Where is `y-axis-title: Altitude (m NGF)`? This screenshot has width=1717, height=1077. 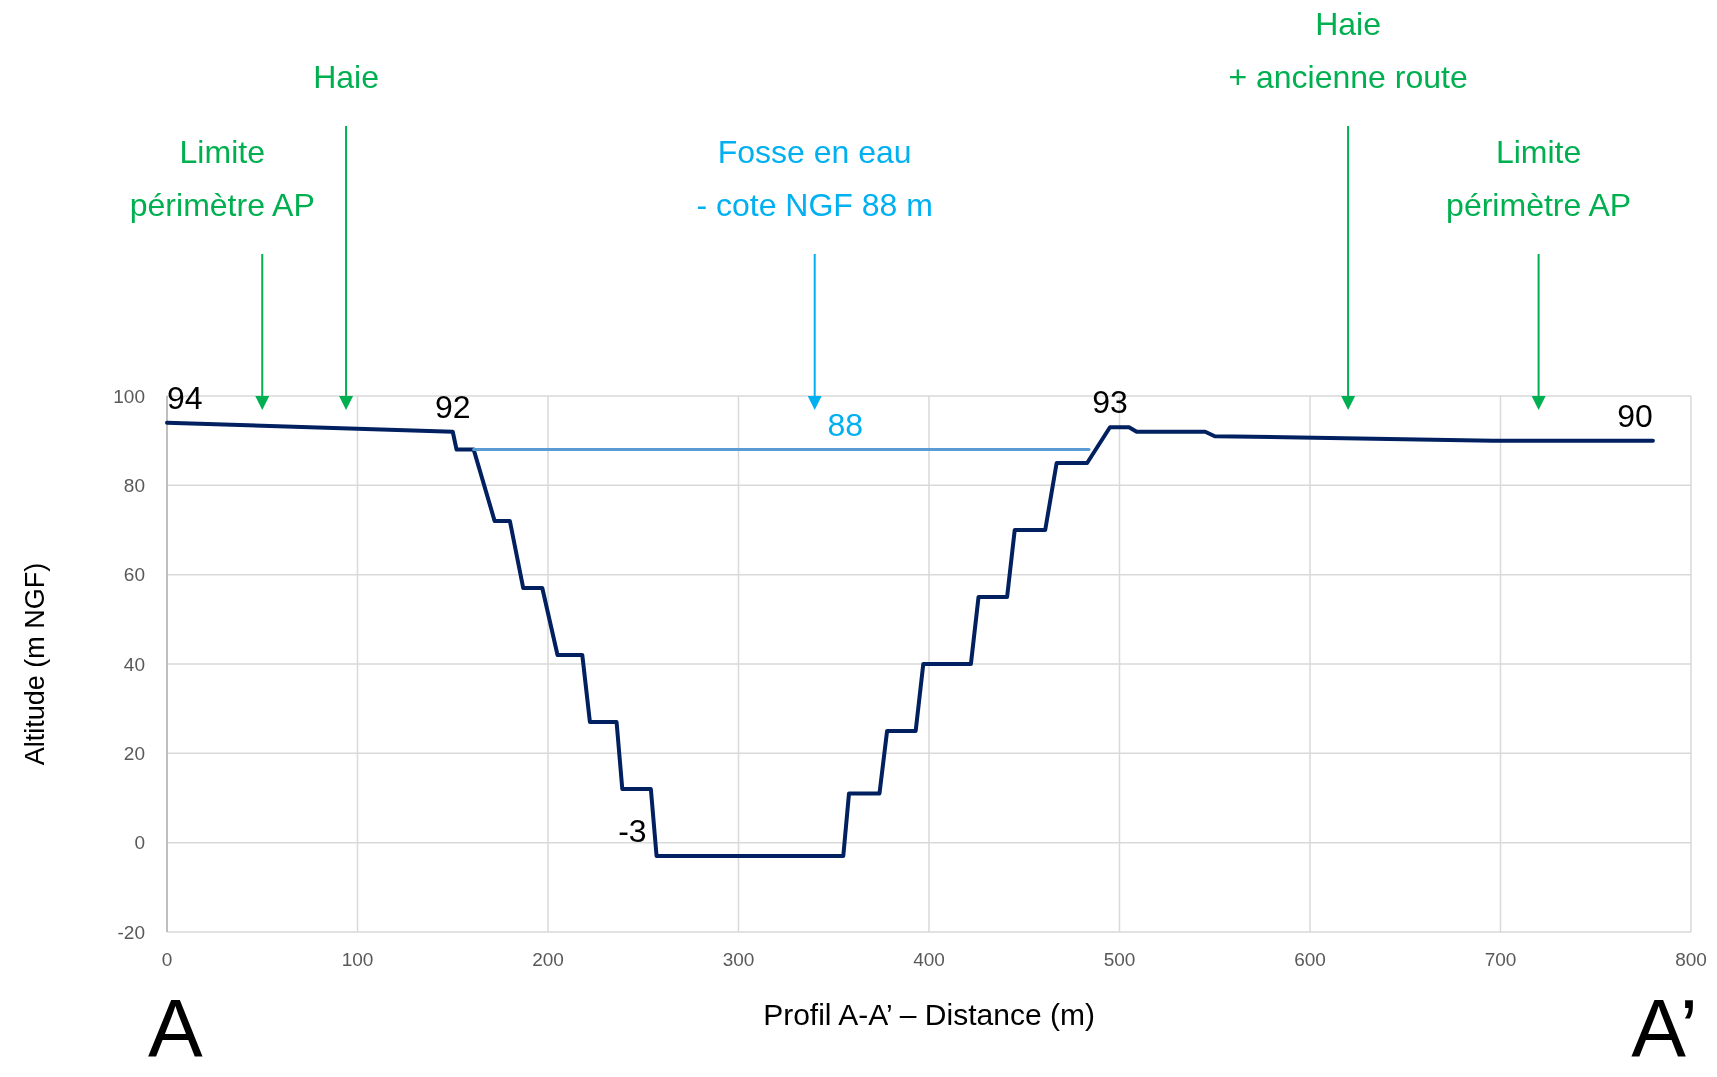 y-axis-title: Altitude (m NGF) is located at coordinates (35, 664).